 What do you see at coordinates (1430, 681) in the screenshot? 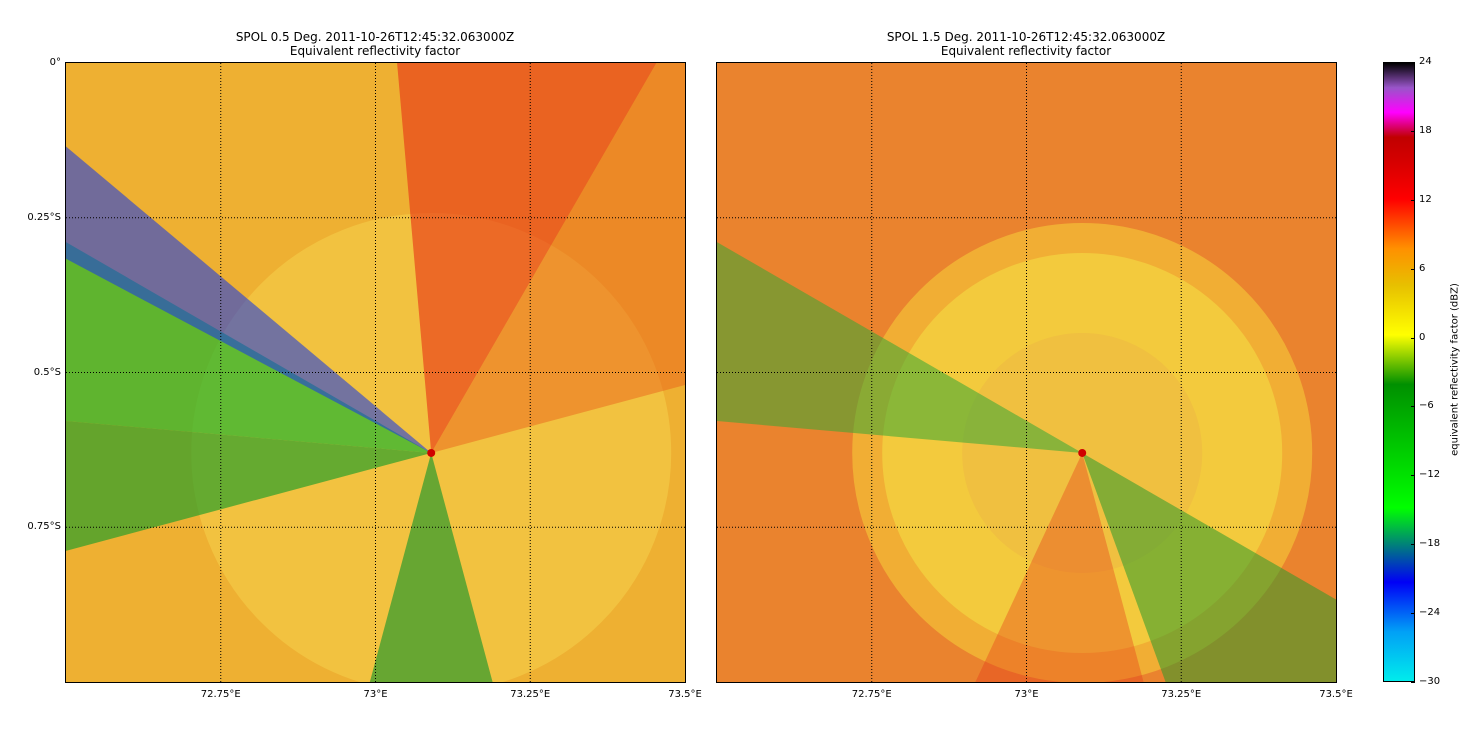
I see `colorbar-tick-label: −30` at bounding box center [1430, 681].